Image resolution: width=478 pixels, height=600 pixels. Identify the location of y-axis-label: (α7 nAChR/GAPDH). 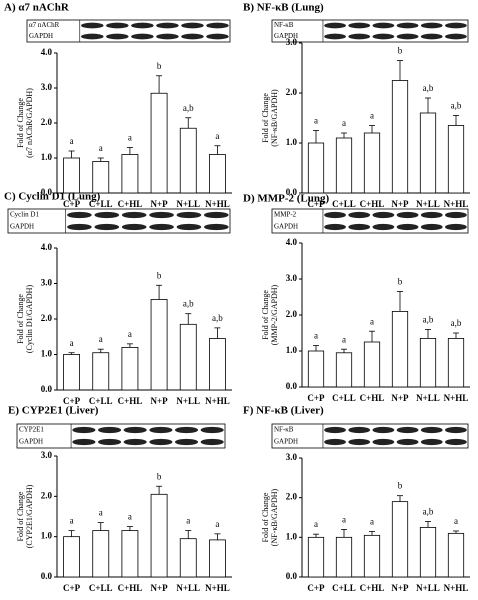
(29, 123).